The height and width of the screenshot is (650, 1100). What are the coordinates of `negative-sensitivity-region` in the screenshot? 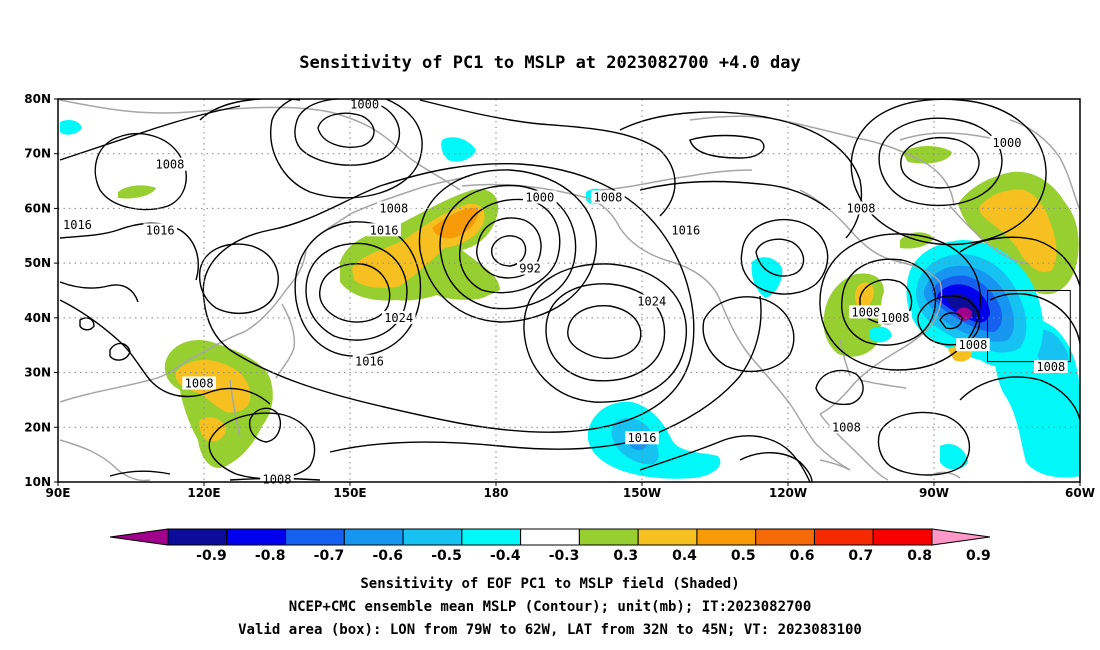 It's located at (881, 334).